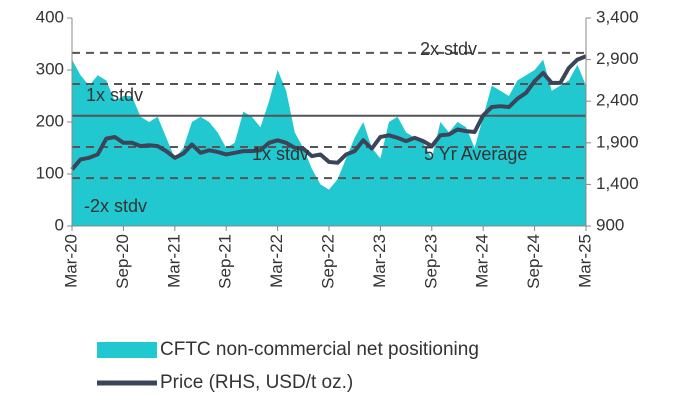 The width and height of the screenshot is (676, 403). What do you see at coordinates (617, 141) in the screenshot?
I see `y2-tick-label: 1,900` at bounding box center [617, 141].